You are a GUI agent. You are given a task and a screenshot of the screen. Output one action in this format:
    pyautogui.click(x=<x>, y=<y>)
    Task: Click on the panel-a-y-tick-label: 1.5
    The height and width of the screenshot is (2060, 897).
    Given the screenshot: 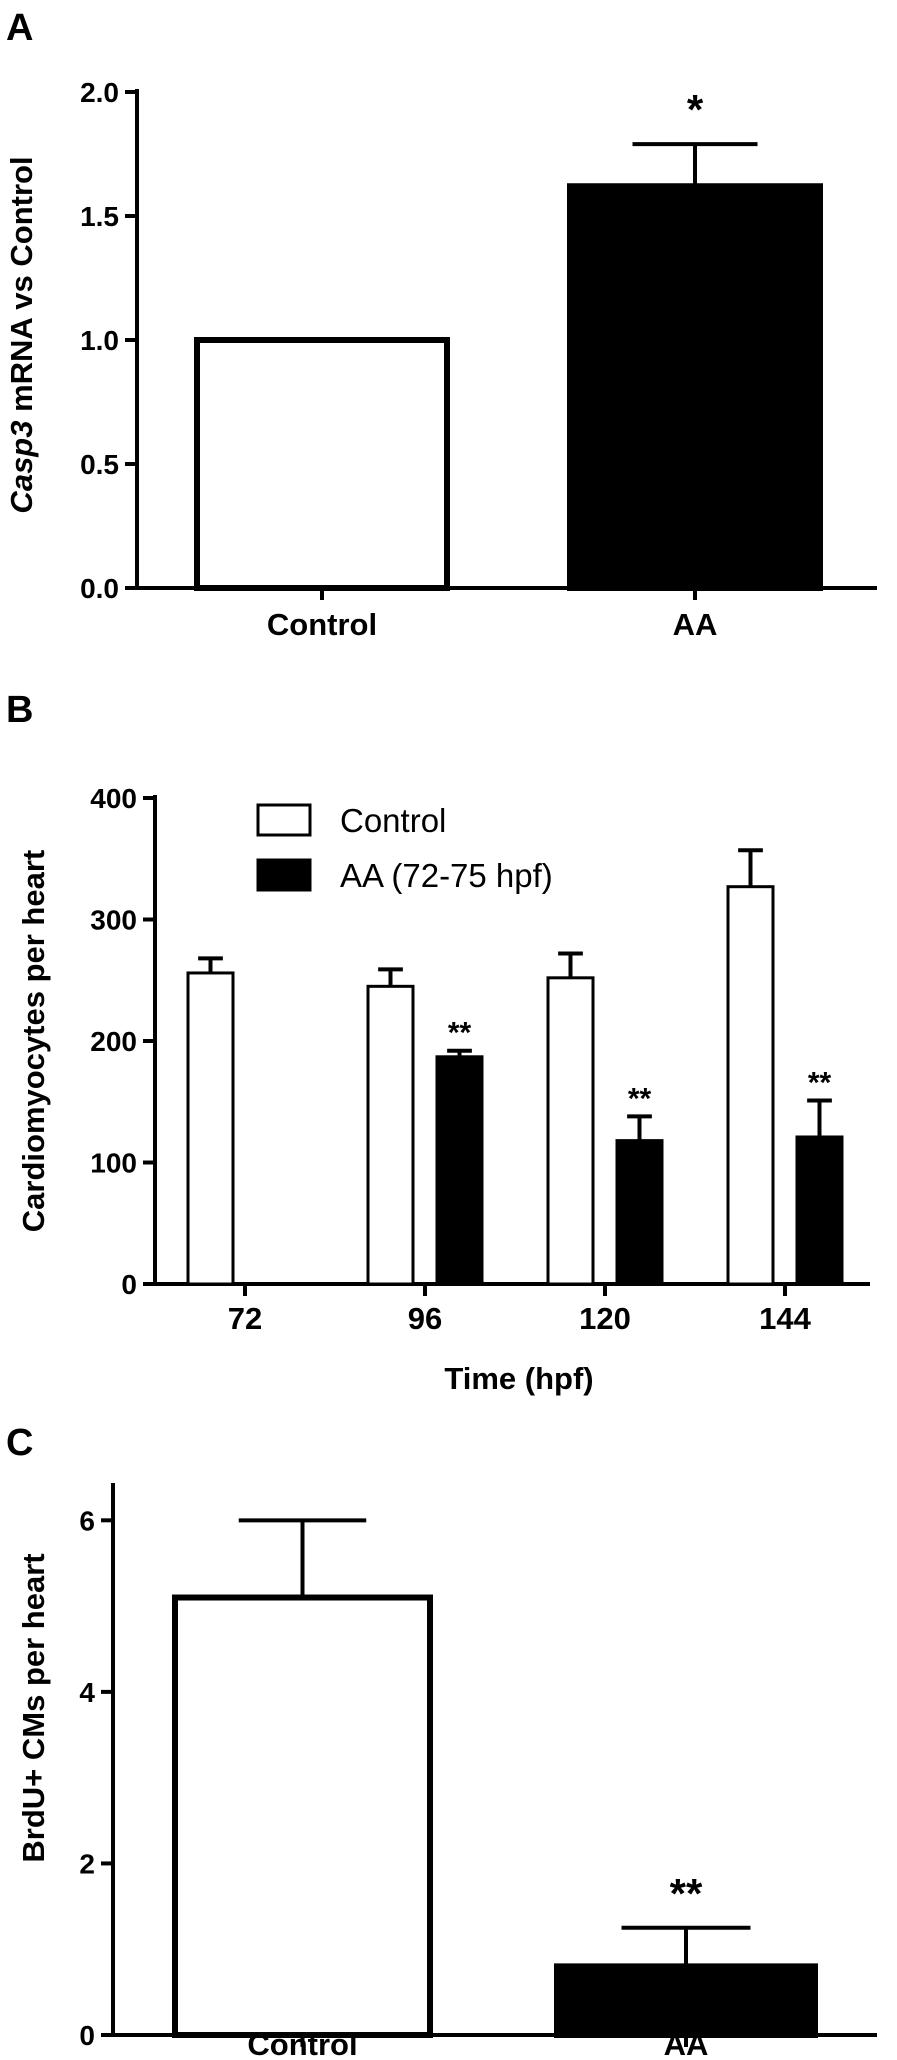 What is the action you would take?
    pyautogui.click(x=99, y=216)
    